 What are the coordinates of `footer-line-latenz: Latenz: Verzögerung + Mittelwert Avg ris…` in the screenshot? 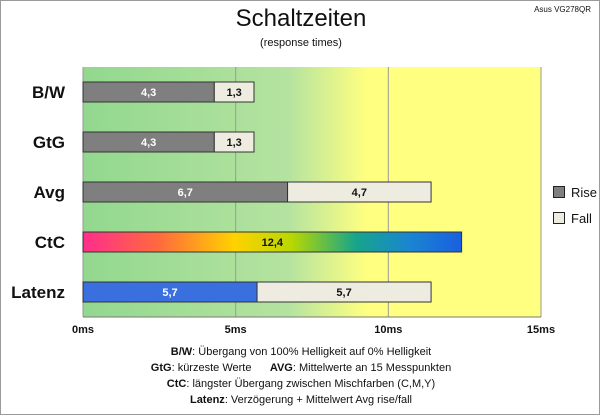 It's located at (300, 400).